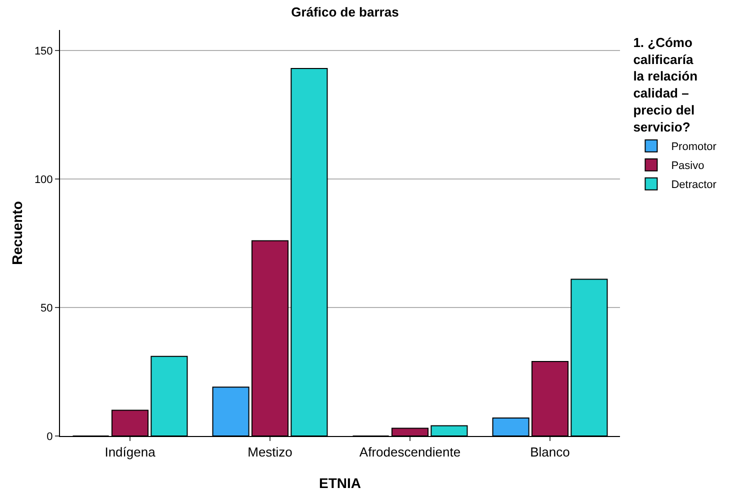 Image resolution: width=734 pixels, height=496 pixels. What do you see at coordinates (694, 147) in the screenshot?
I see `legend-label: Promotor` at bounding box center [694, 147].